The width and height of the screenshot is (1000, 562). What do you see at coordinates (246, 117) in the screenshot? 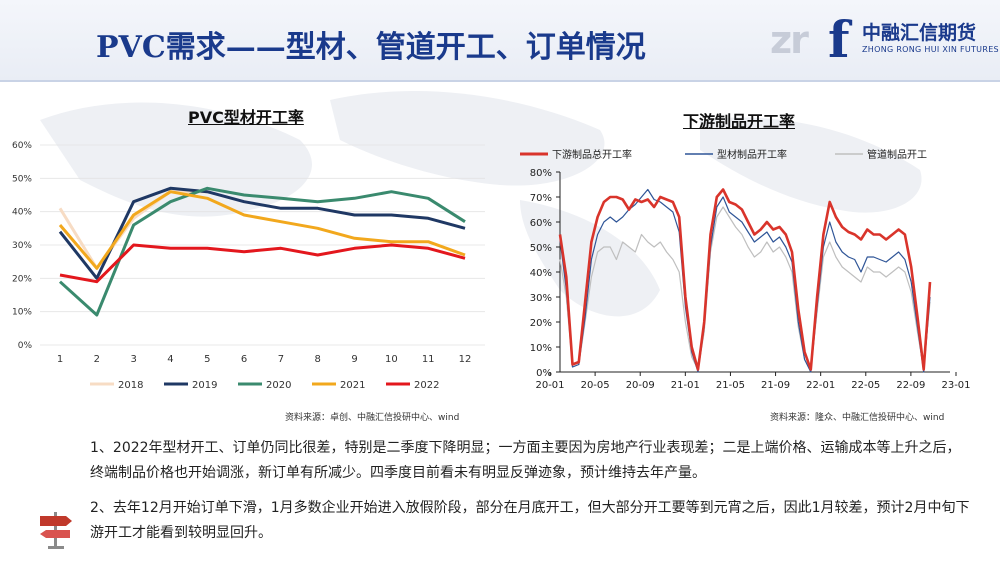
I see `chart1-title: PVC型材开工率` at bounding box center [246, 117].